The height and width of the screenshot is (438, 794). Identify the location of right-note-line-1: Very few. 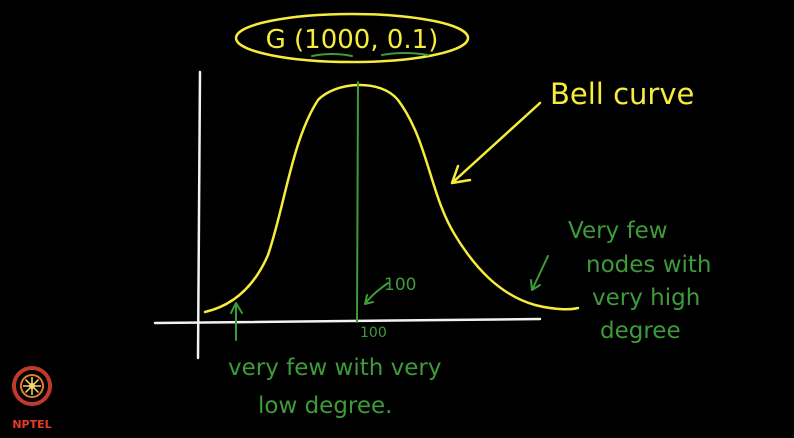
(618, 231).